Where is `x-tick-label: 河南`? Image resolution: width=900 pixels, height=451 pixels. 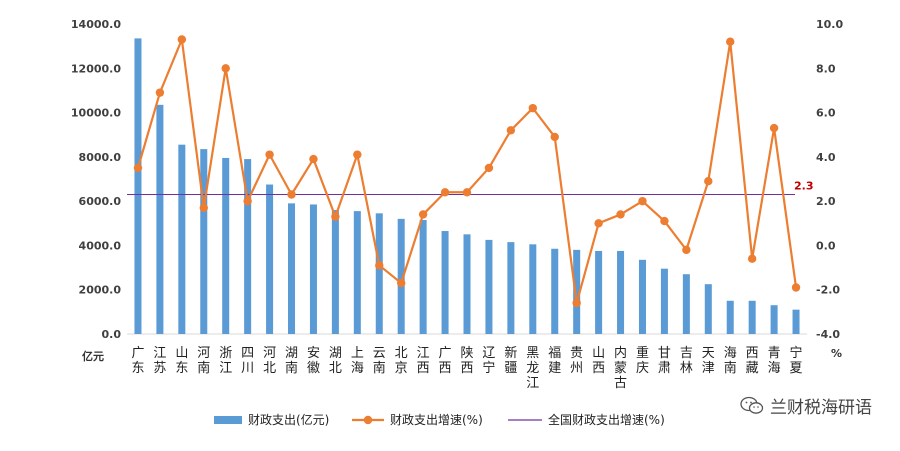 x-tick-label: 河南 is located at coordinates (203, 361).